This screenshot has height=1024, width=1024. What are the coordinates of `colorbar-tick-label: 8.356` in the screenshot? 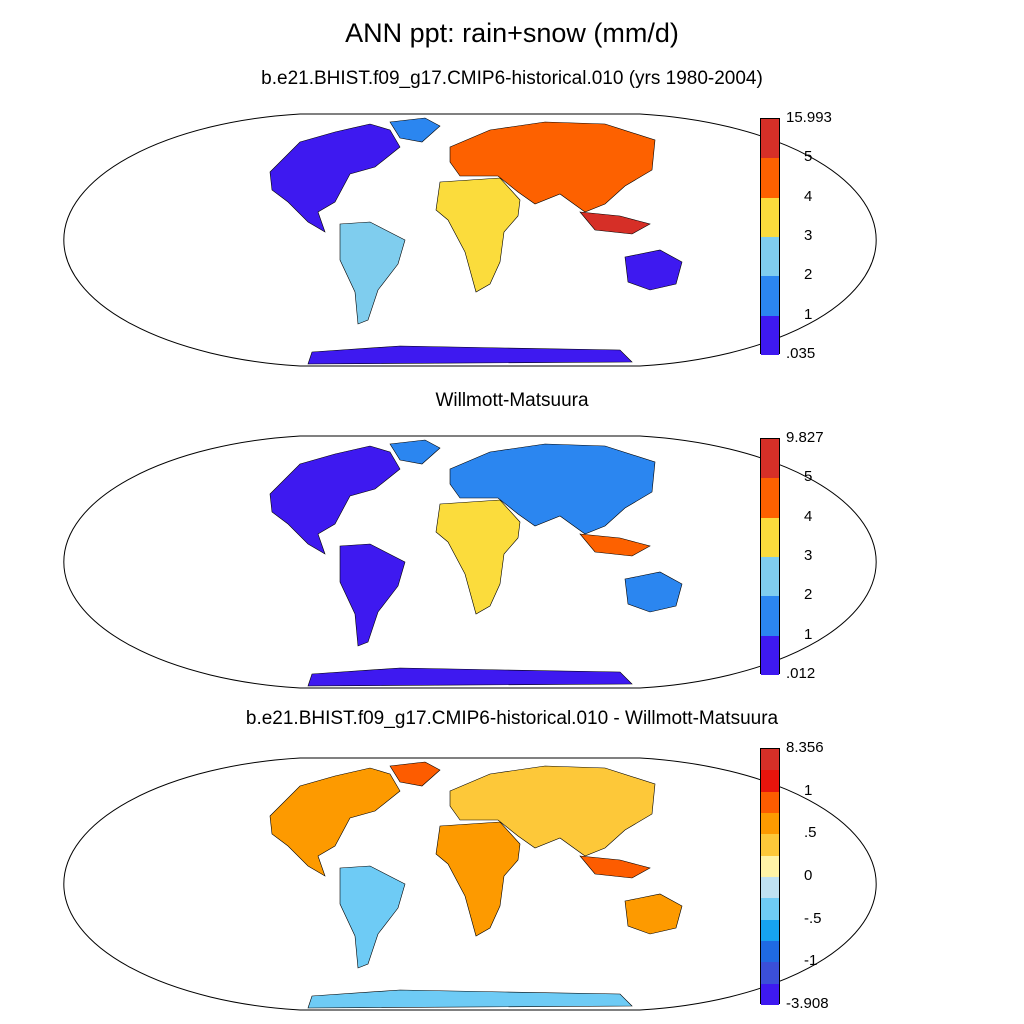 It's located at (805, 747).